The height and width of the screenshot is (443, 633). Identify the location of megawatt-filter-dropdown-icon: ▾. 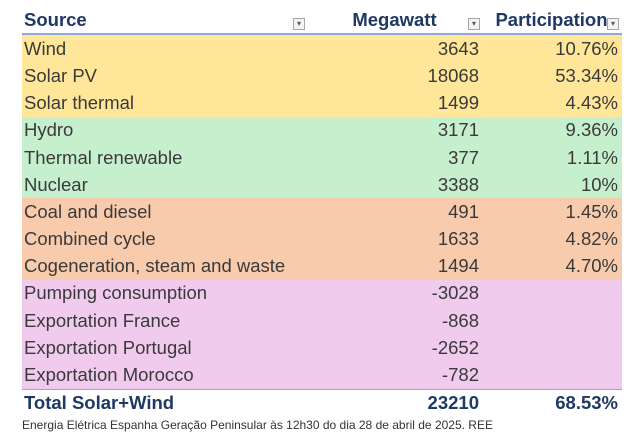
(474, 24).